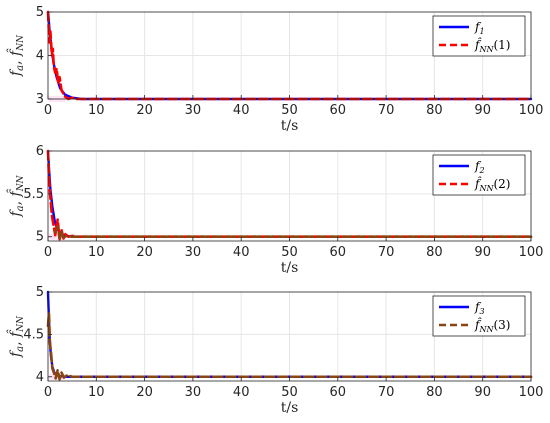 The height and width of the screenshot is (423, 550). What do you see at coordinates (492, 184) in the screenshot?
I see `legend-label-2: f̂NN(2)` at bounding box center [492, 184].